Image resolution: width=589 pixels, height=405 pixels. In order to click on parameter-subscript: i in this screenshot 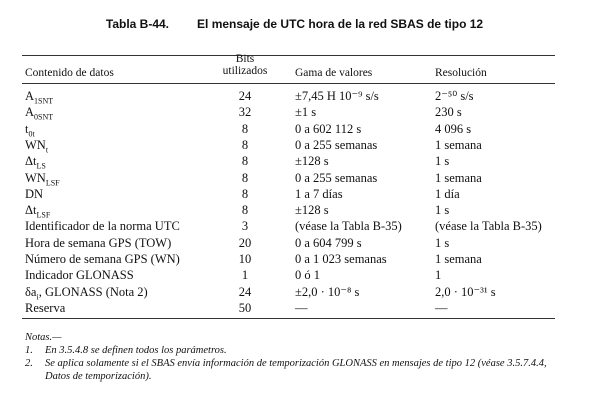, I will do `click(37, 297)`.